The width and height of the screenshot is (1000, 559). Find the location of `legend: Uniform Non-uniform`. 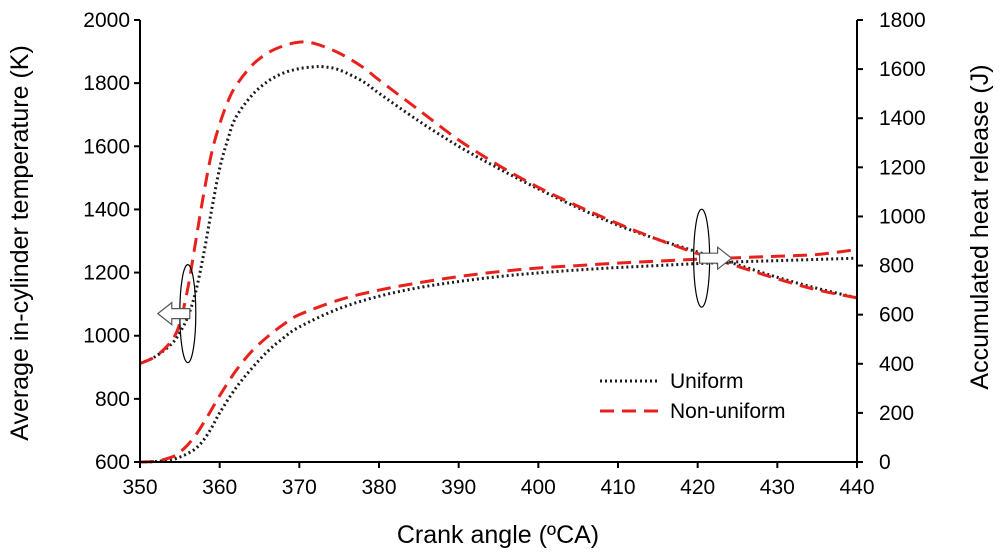

legend: Uniform Non-uniform is located at coordinates (693, 396).